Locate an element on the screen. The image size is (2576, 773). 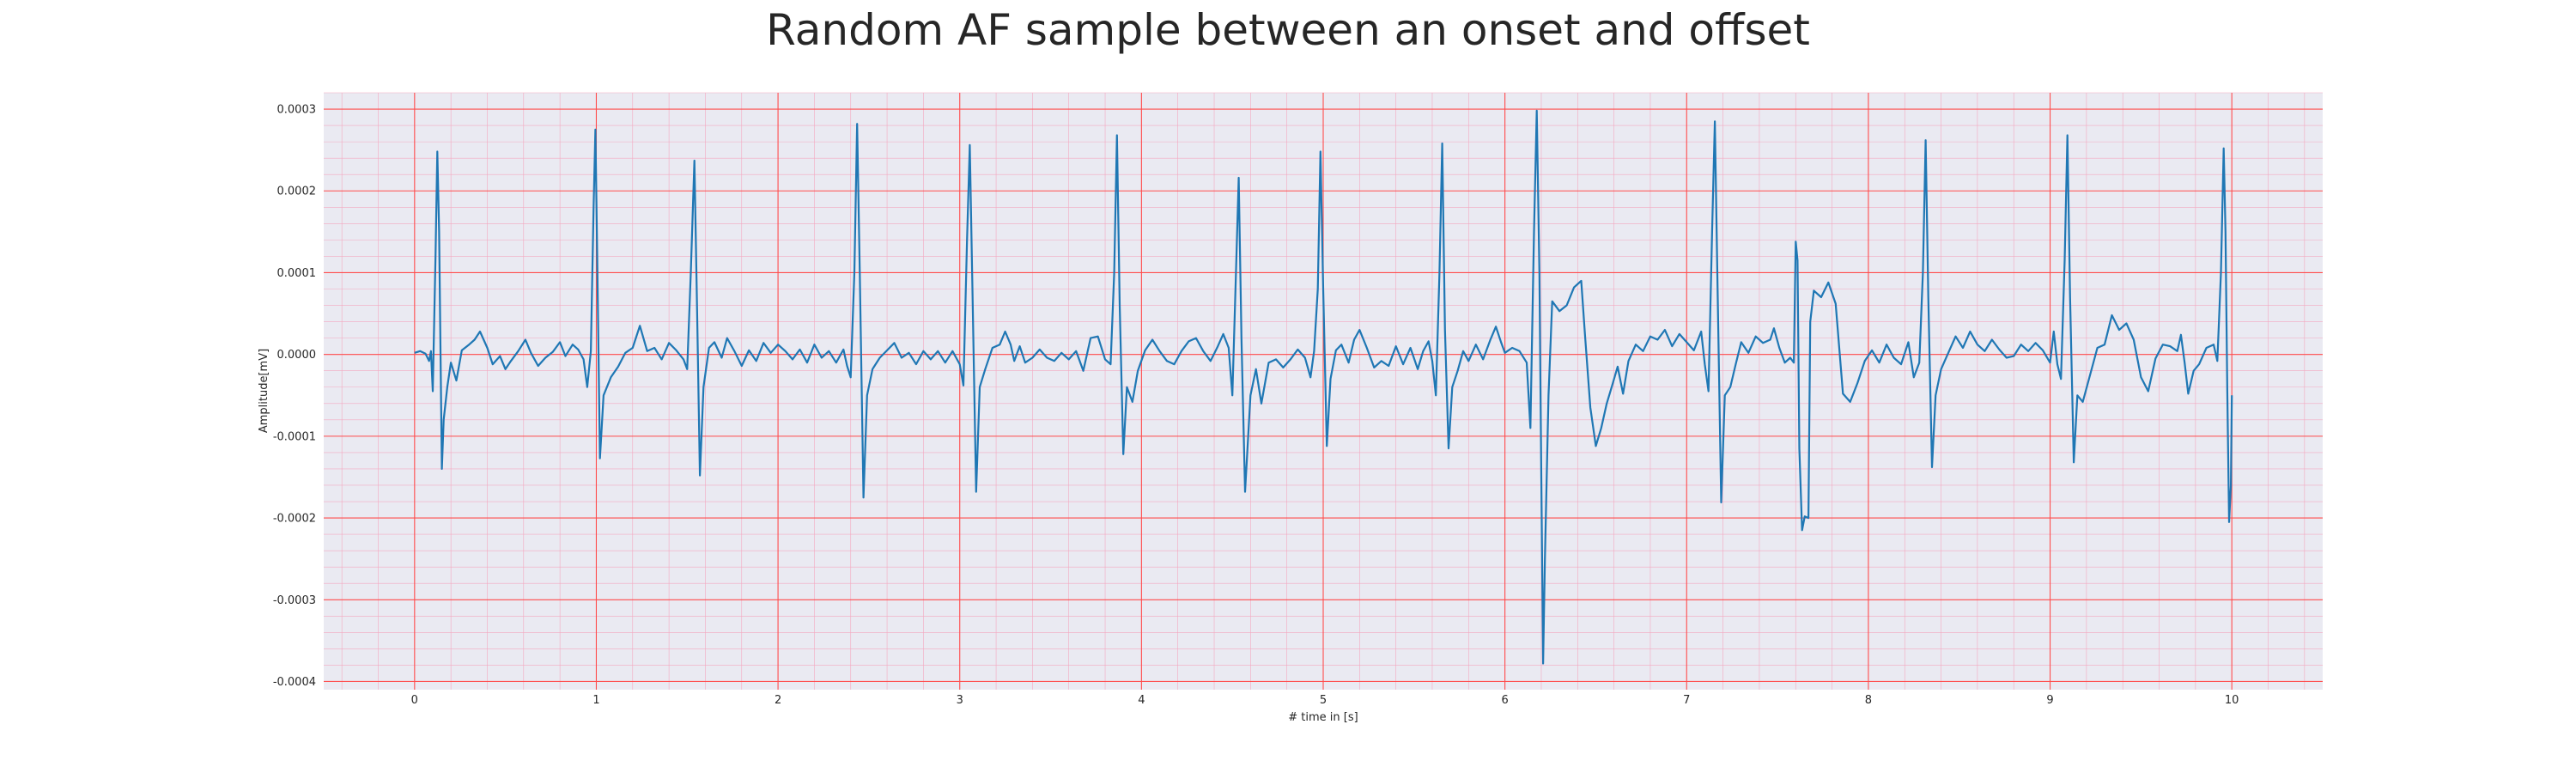
x-tick-label: 8 is located at coordinates (1868, 700).